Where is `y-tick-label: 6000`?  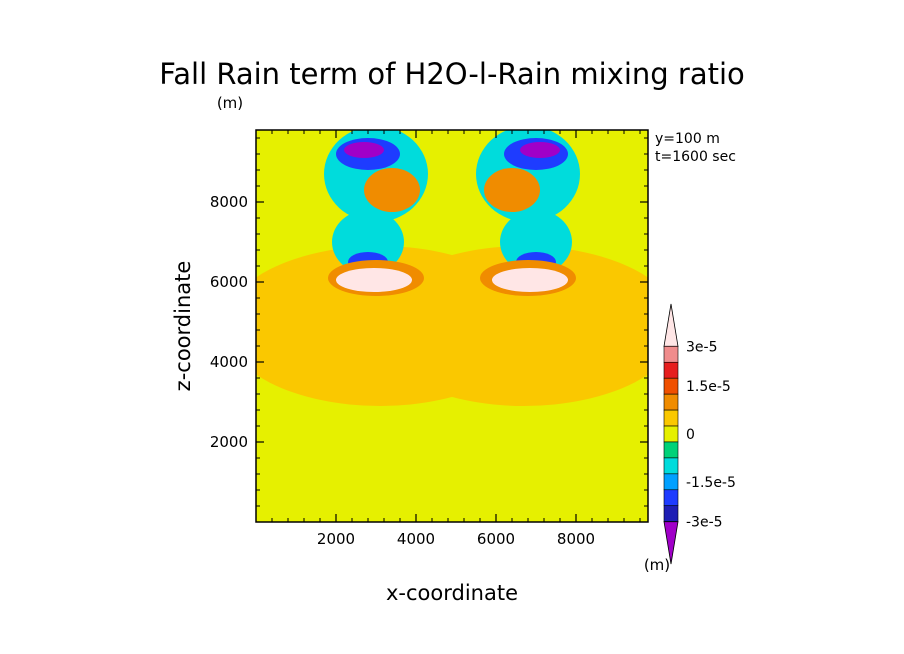
y-tick-label: 6000 is located at coordinates (229, 282).